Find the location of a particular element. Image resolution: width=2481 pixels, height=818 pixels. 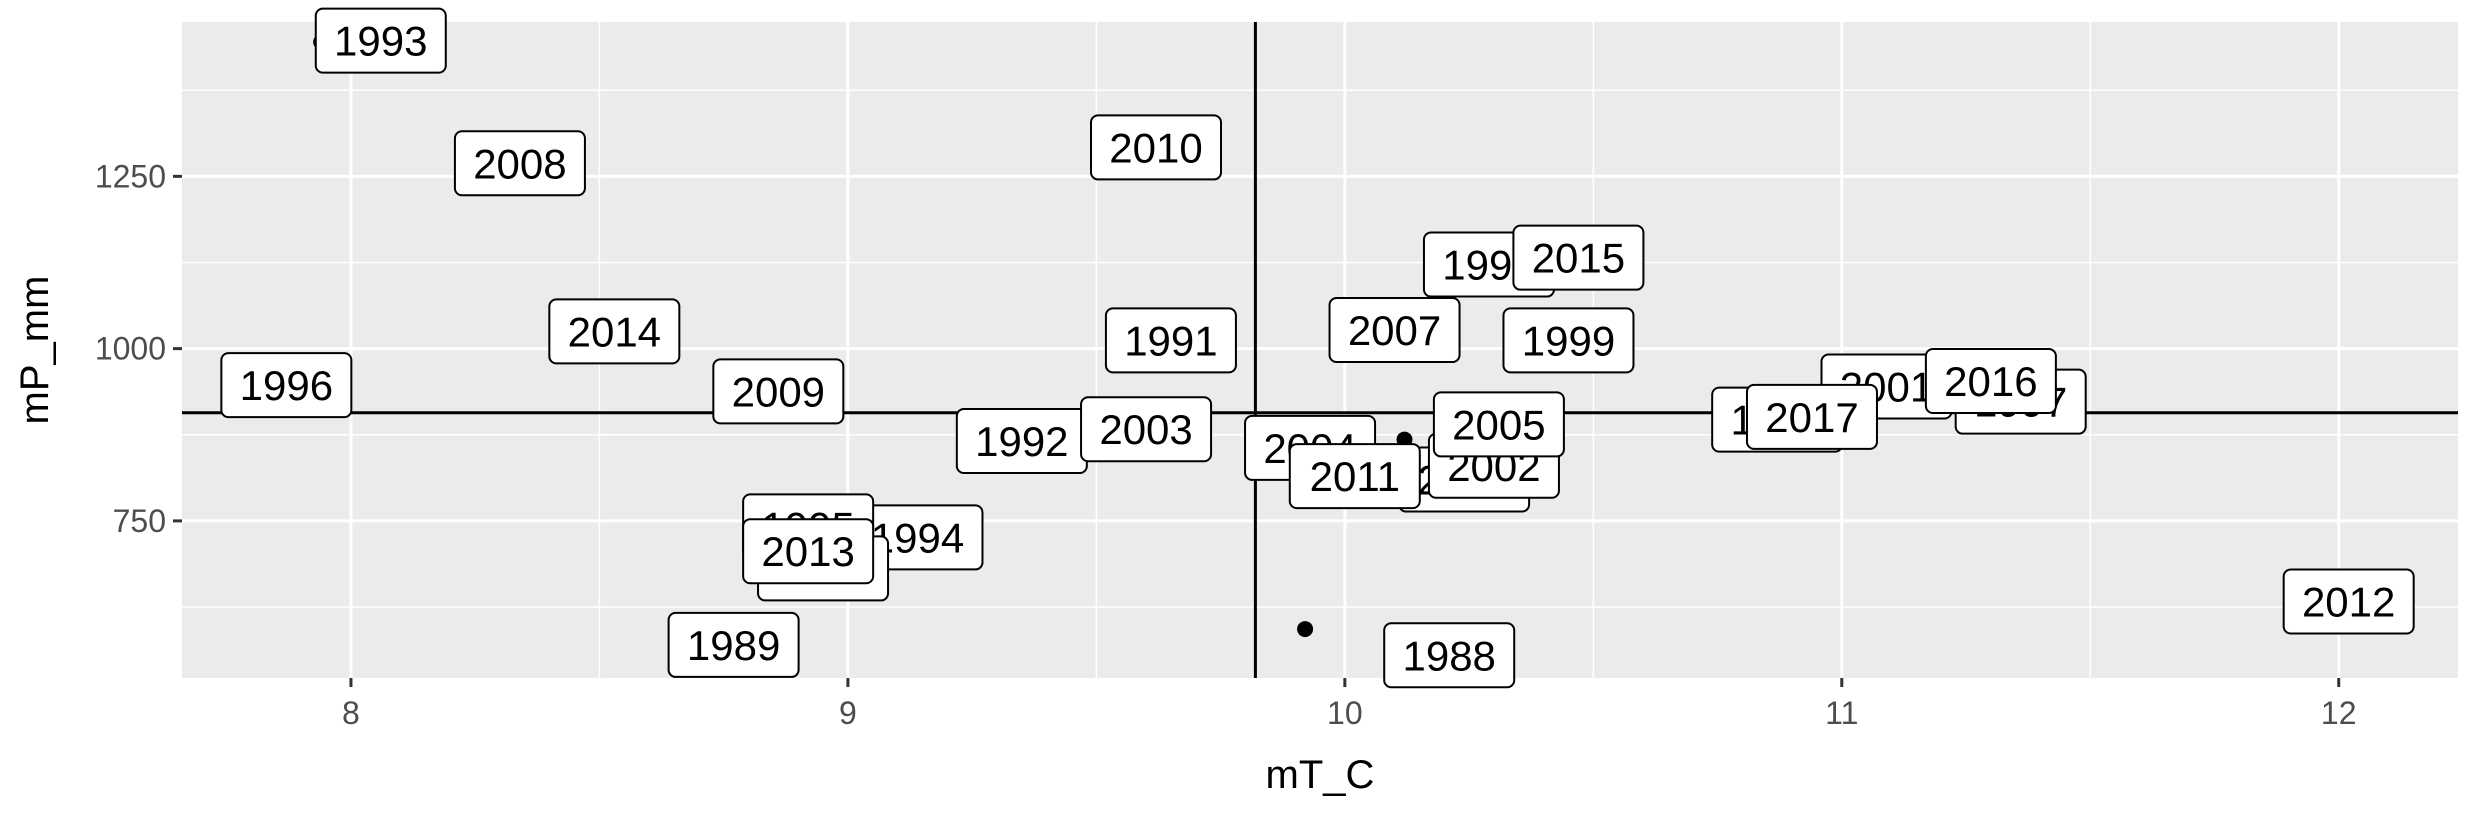

data-label: 2015 is located at coordinates (1578, 257).